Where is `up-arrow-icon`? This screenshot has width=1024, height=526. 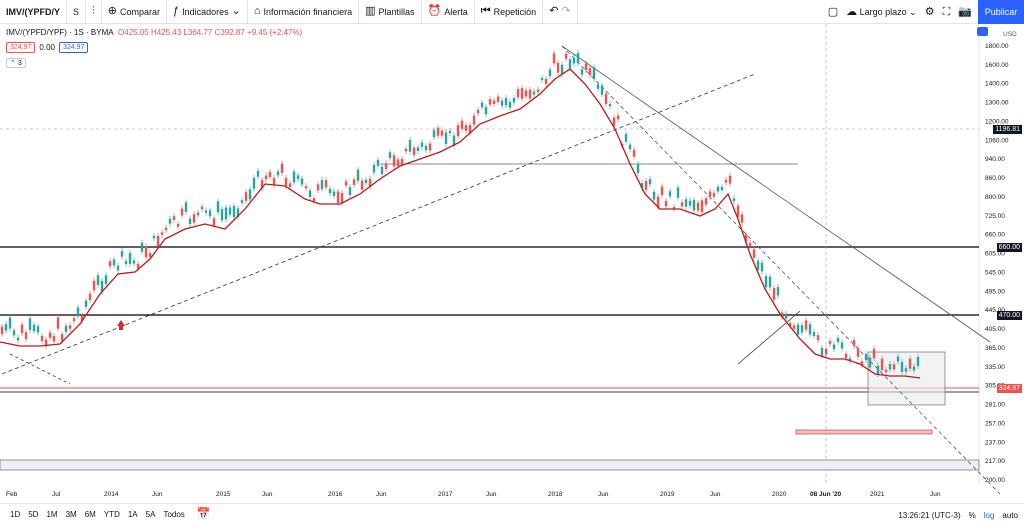 up-arrow-icon is located at coordinates (121, 325).